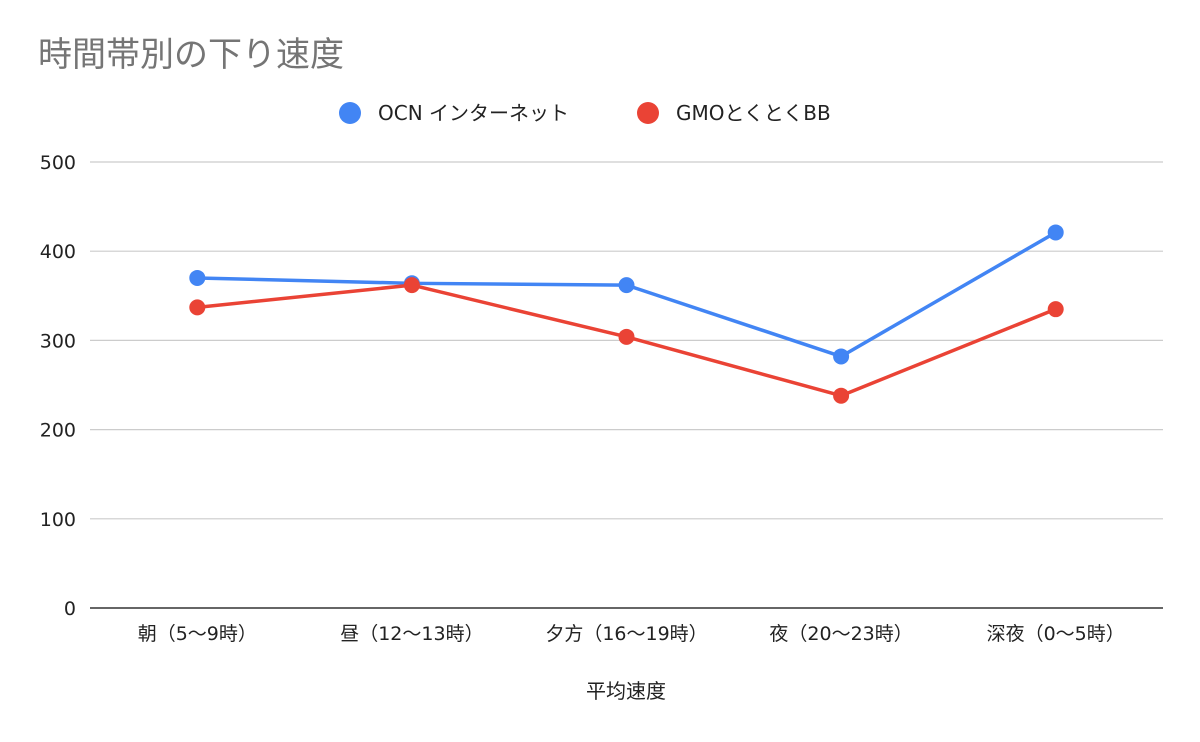 The image size is (1200, 742). I want to click on y-tick-label: 300, so click(58, 341).